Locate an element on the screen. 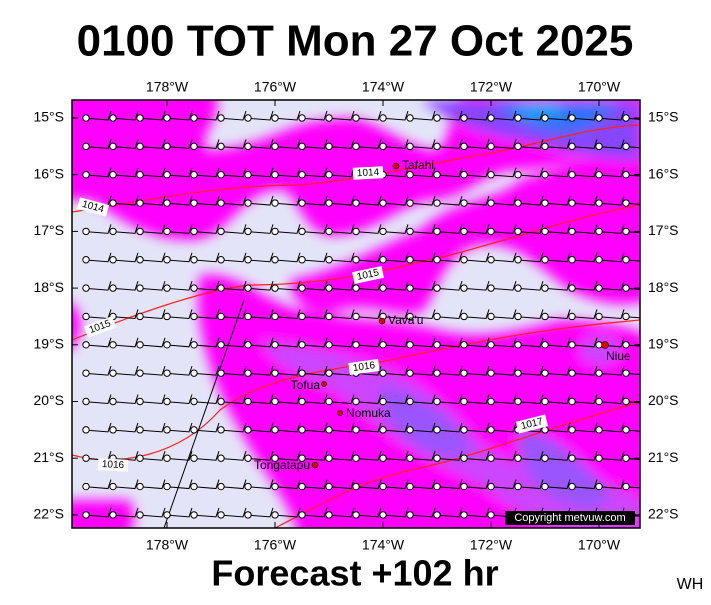 The height and width of the screenshot is (605, 711). lat-tick-label: 19°S is located at coordinates (48, 344).